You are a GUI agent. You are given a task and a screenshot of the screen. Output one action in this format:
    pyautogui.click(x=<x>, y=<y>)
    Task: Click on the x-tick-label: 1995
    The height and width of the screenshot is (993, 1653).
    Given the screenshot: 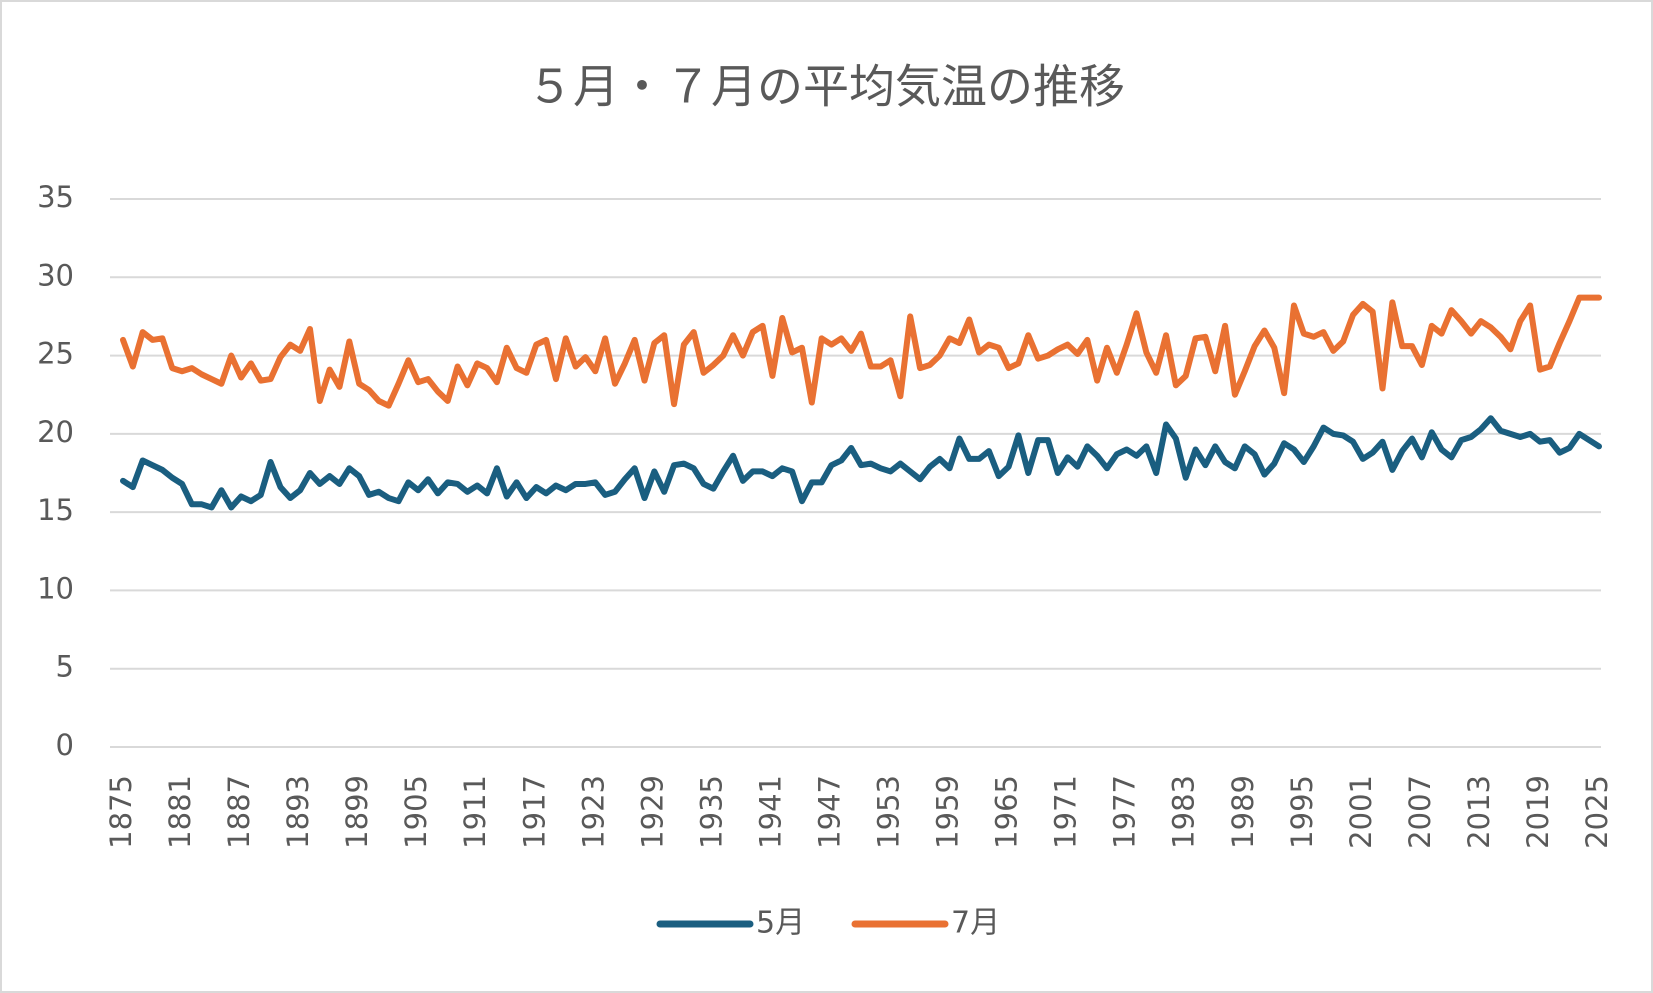 What is the action you would take?
    pyautogui.click(x=1302, y=812)
    